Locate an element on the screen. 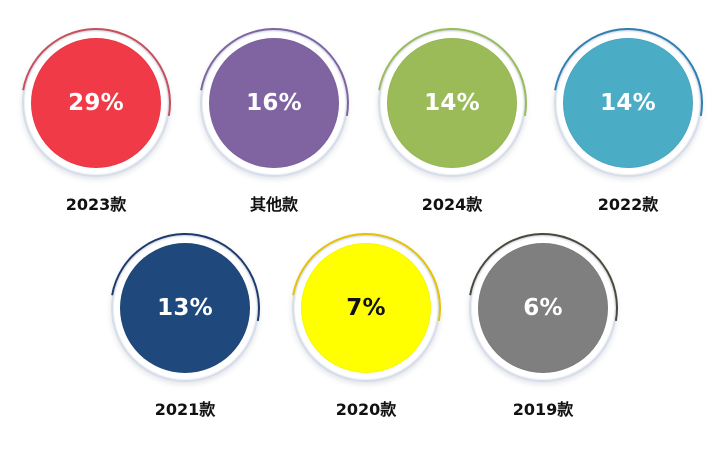 The height and width of the screenshot is (456, 722). value-label: 7% is located at coordinates (366, 307).